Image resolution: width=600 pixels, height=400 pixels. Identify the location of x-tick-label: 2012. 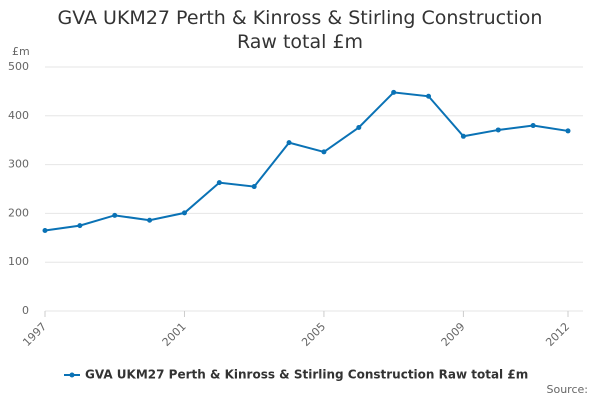
(557, 334).